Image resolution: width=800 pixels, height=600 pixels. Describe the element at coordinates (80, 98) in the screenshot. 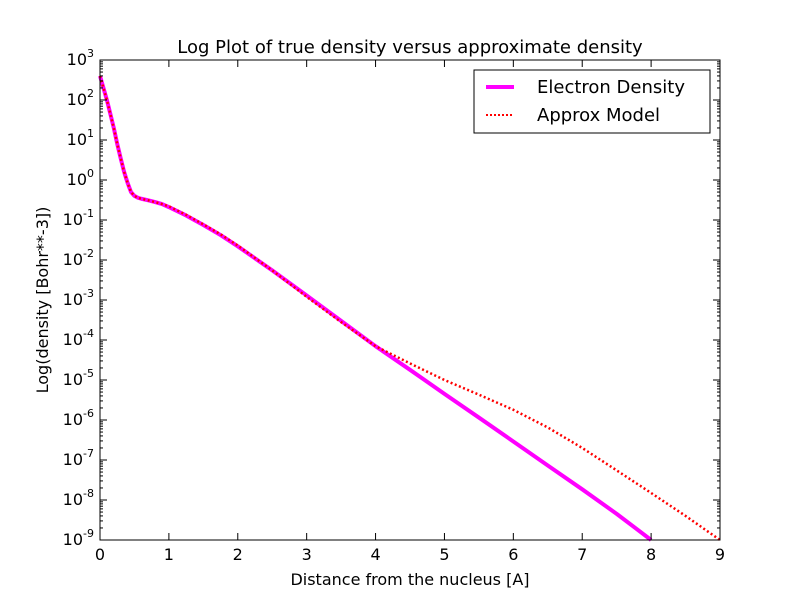

I see `y-tick-label: 10²` at that location.